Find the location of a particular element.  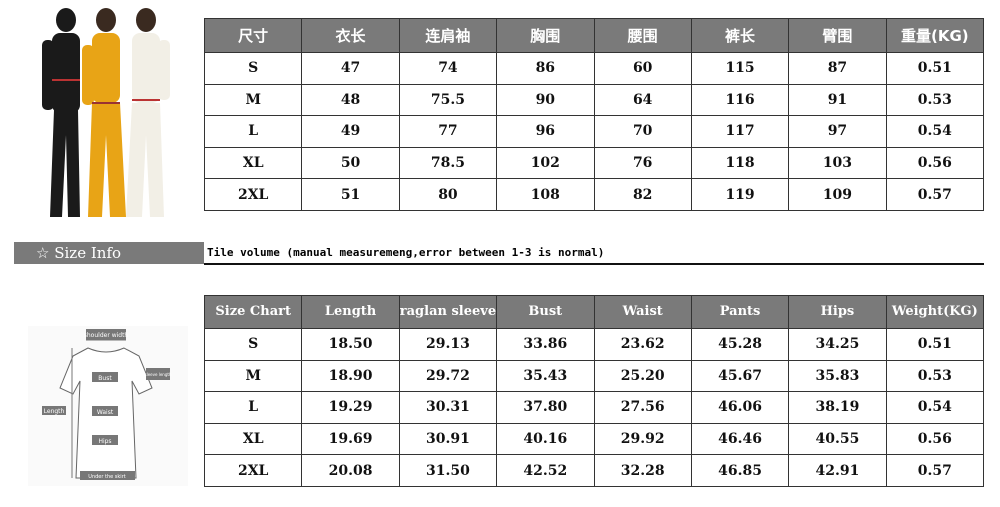

header-cell: 连肩袖 is located at coordinates (448, 35).